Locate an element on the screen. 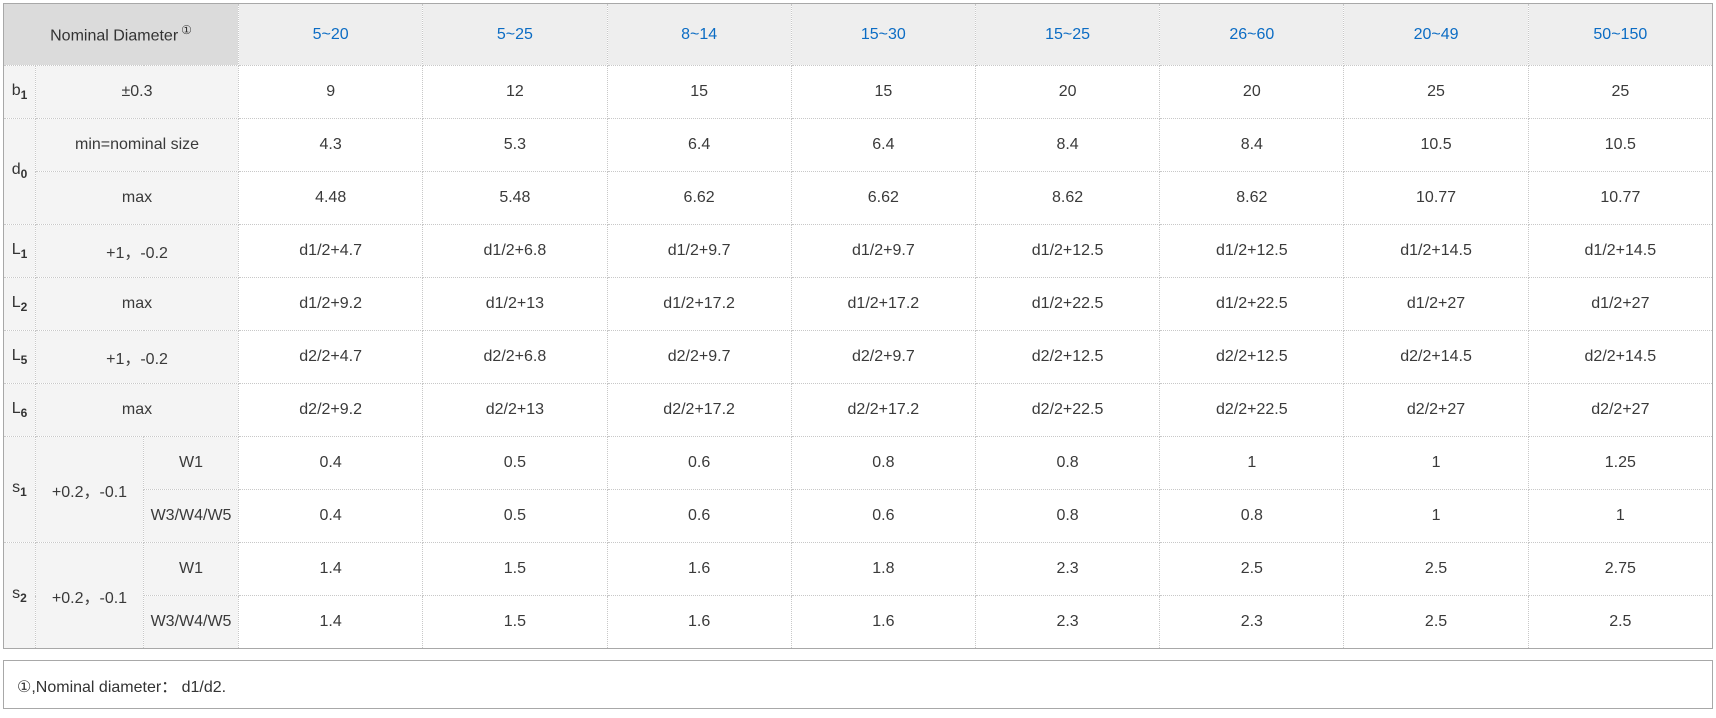  value-cell: 0.6 is located at coordinates (883, 516).